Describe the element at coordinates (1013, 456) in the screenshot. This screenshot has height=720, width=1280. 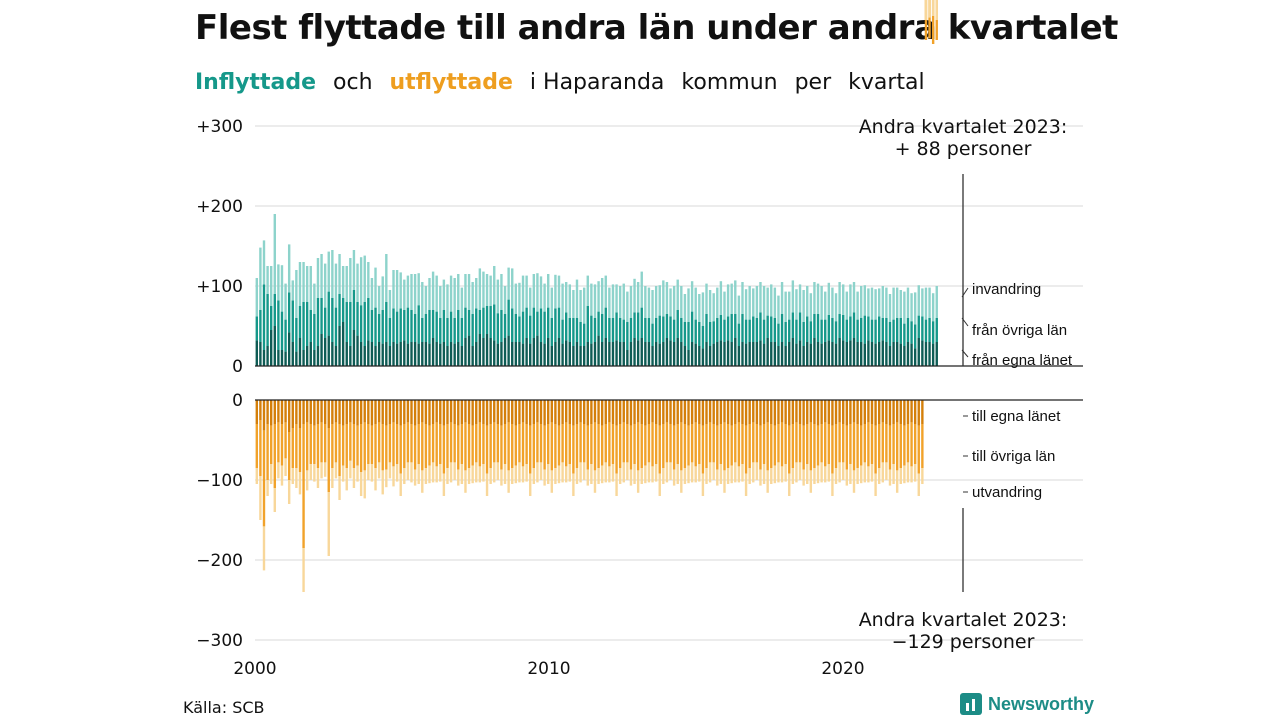
I see `series-label-out: till övriga län` at that location.